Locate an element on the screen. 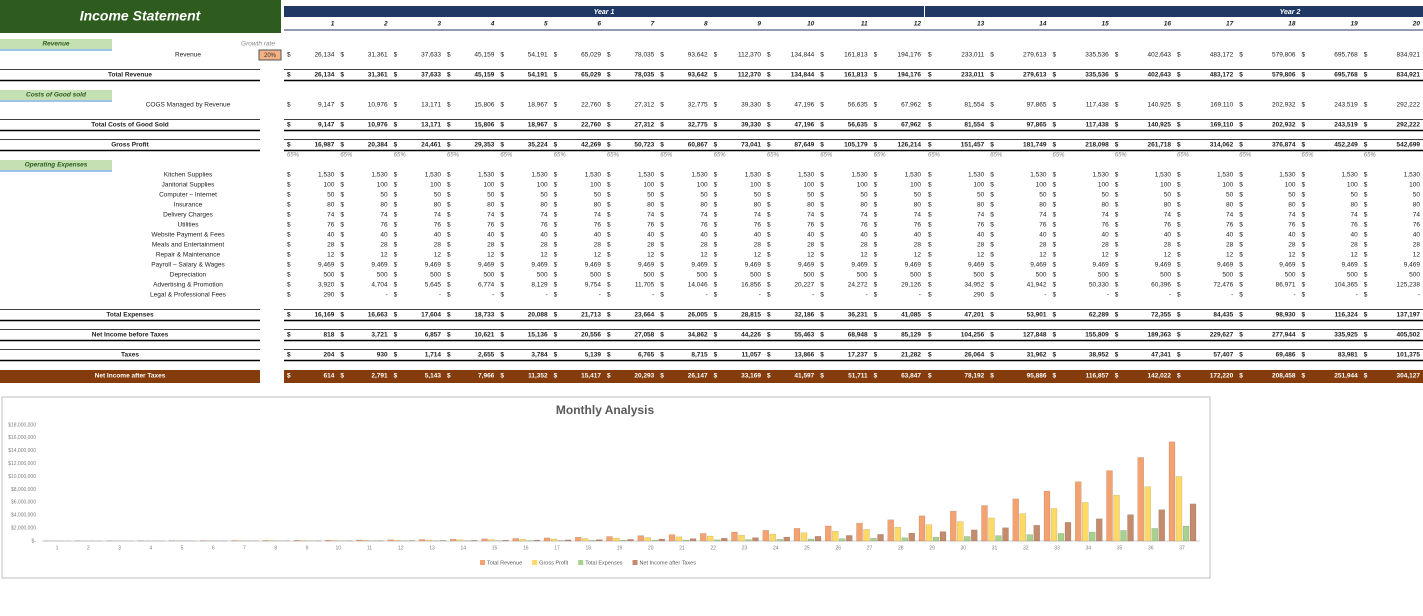 This screenshot has width=1423, height=616. value-cell: 12 is located at coordinates (811, 255).